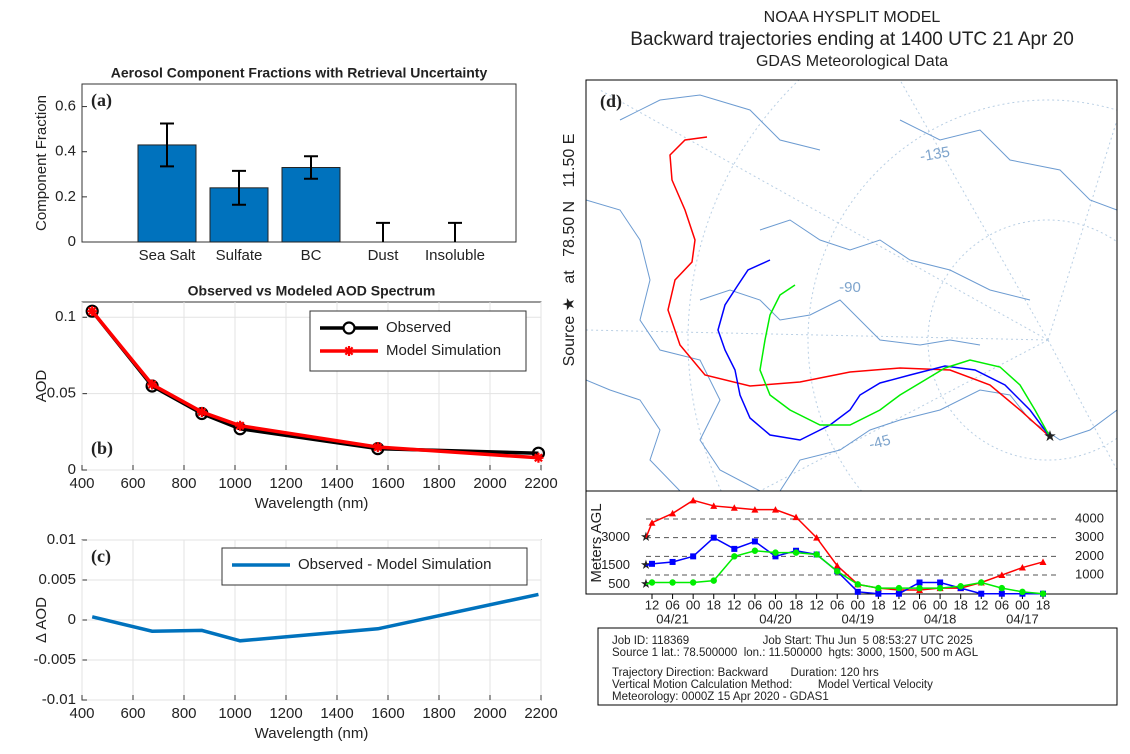 Image resolution: width=1130 pixels, height=754 pixels. What do you see at coordinates (57, 579) in the screenshot?
I see `y-tick-label: 0.005` at bounding box center [57, 579].